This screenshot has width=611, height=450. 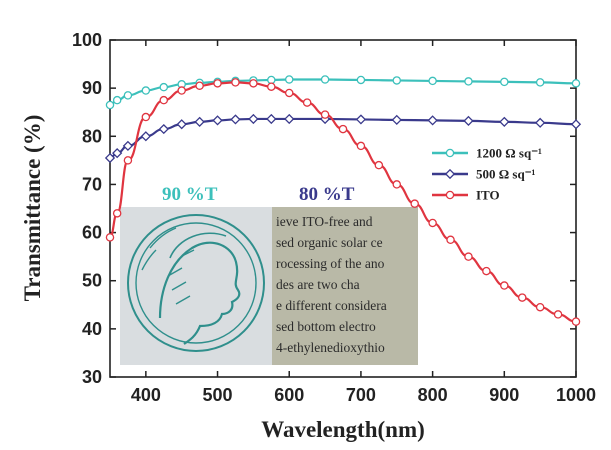 What do you see at coordinates (146, 395) in the screenshot?
I see `x-tick-label: 400` at bounding box center [146, 395].